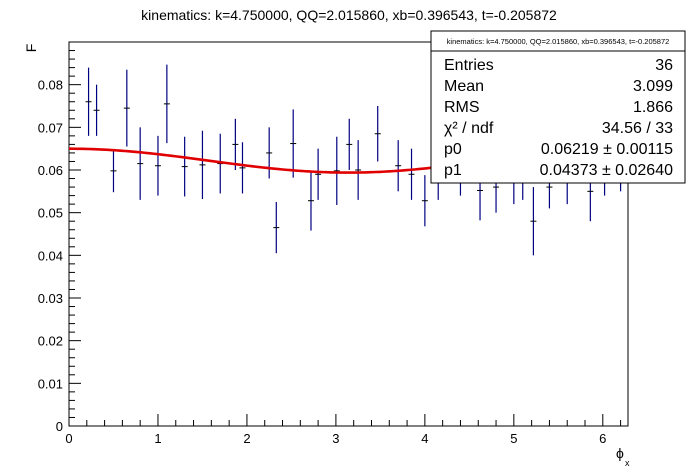 This screenshot has width=698, height=473. Describe the element at coordinates (50, 255) in the screenshot. I see `y-tick-label: 0.04` at that location.